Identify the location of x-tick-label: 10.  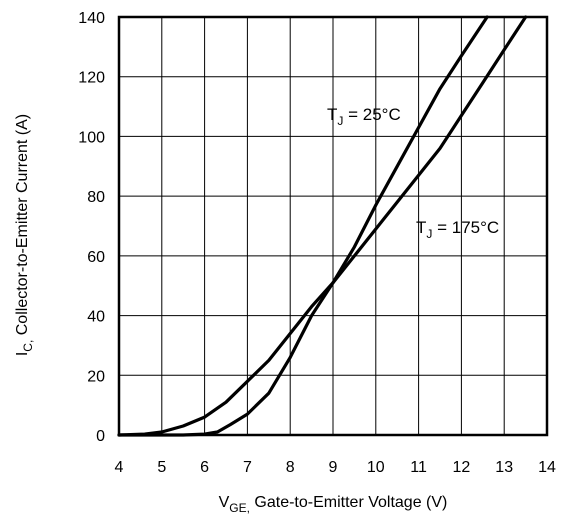
(376, 467).